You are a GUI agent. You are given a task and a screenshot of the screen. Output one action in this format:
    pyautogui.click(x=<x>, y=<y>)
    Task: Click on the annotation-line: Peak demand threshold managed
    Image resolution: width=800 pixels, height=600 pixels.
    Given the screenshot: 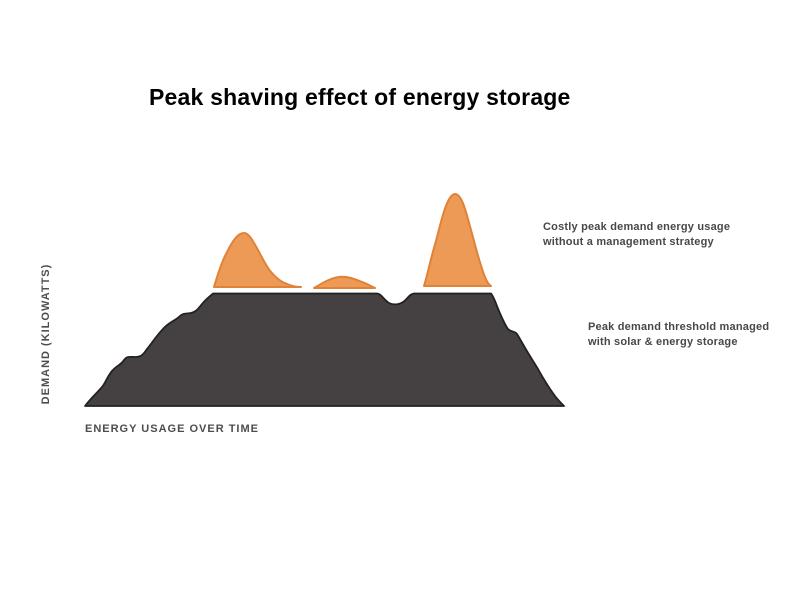 What is the action you would take?
    pyautogui.click(x=679, y=327)
    